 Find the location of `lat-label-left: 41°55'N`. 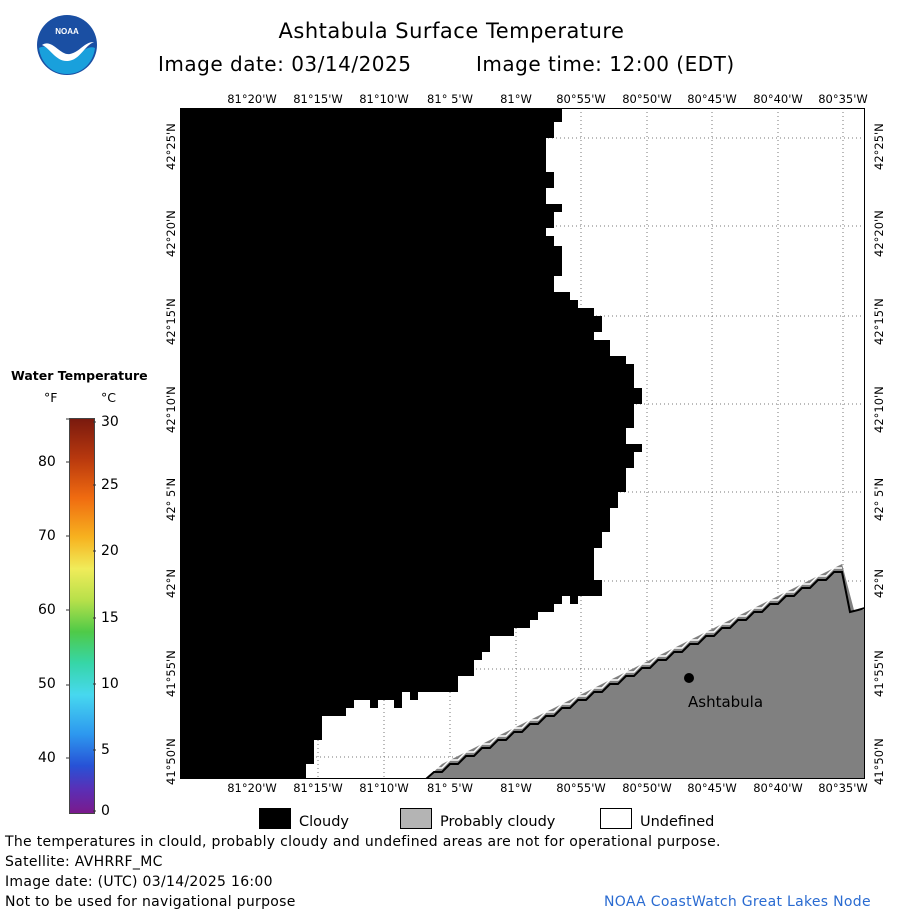

lat-label-left: 41°55'N is located at coordinates (171, 673).